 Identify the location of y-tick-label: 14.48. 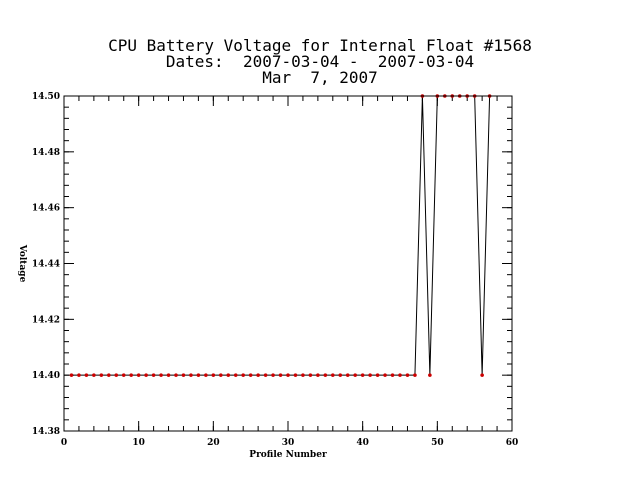
(46, 153).